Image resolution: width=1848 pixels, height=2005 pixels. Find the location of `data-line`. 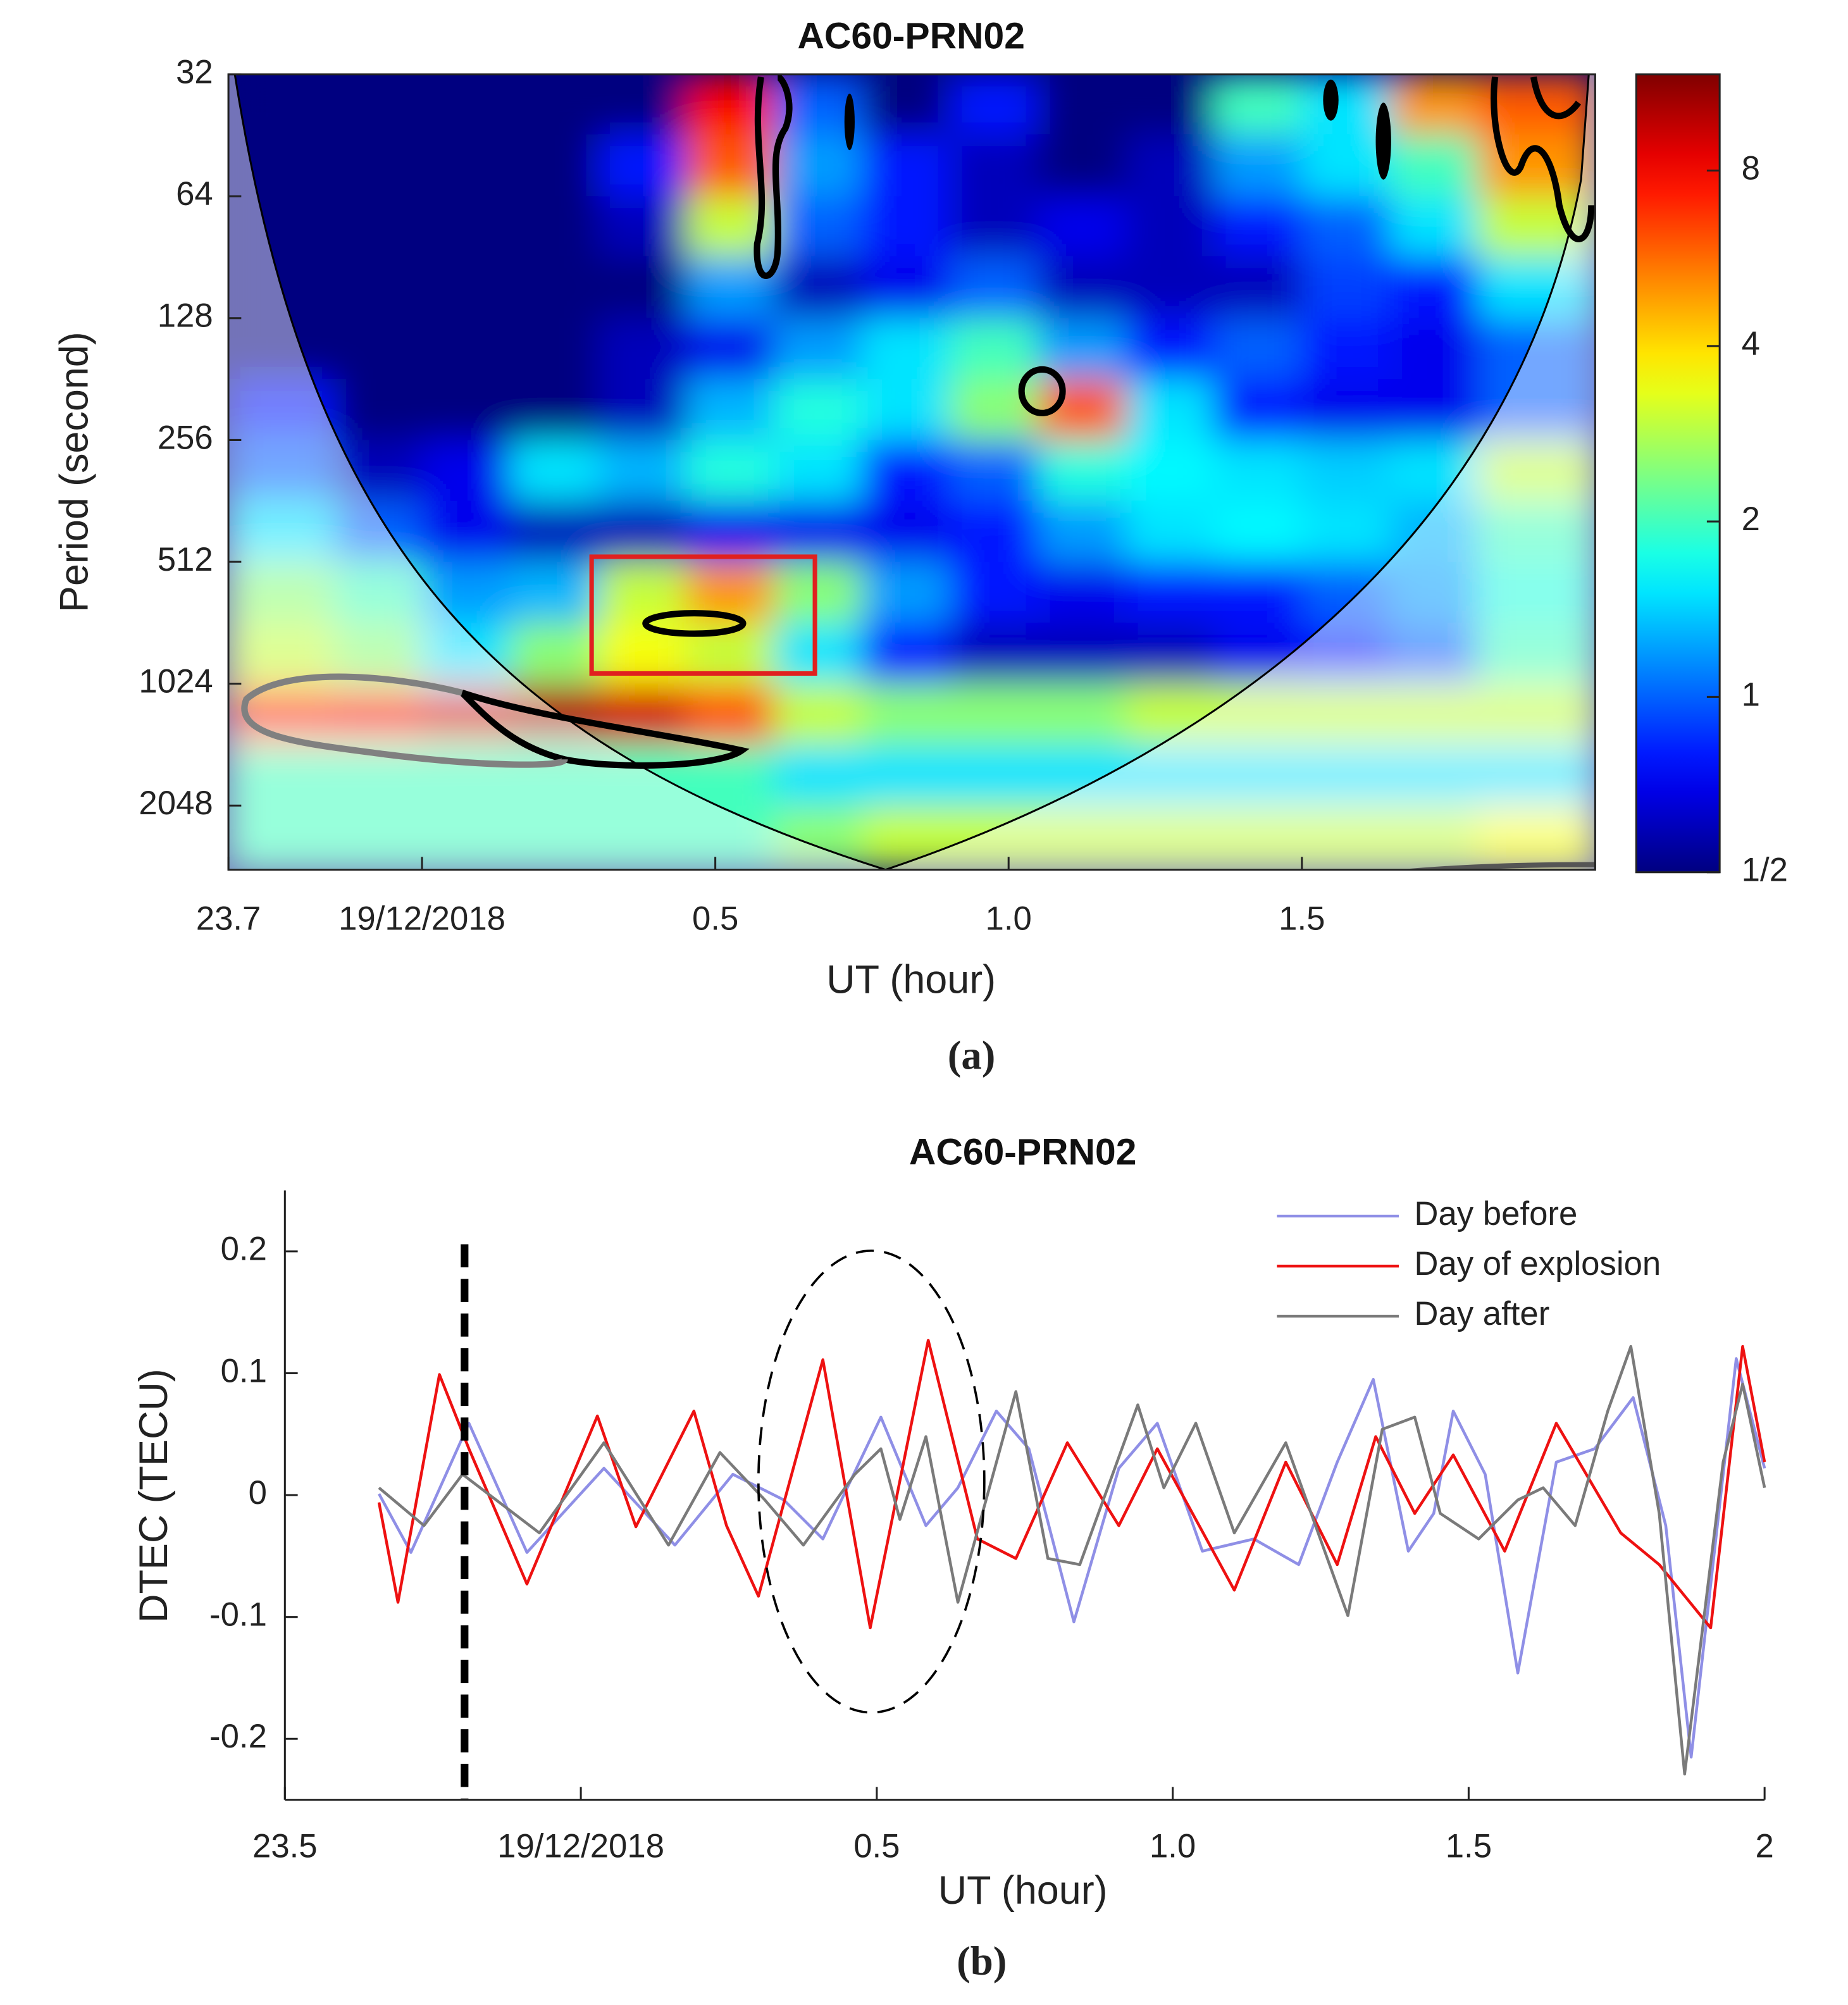

data-line is located at coordinates (1071, 1484).